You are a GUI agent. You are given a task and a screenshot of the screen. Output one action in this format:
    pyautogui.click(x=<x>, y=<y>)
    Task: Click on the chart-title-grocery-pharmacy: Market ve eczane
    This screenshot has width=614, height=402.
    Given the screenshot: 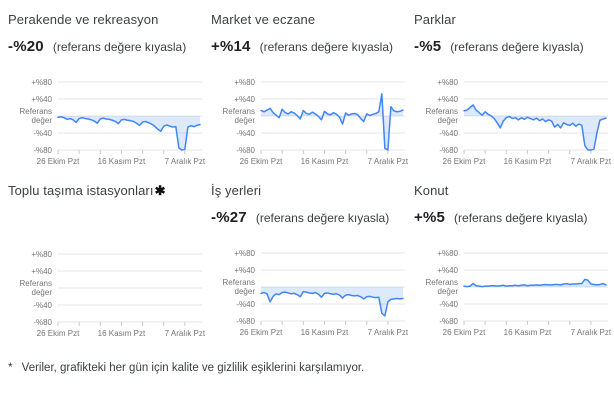 What is the action you would take?
    pyautogui.click(x=309, y=19)
    